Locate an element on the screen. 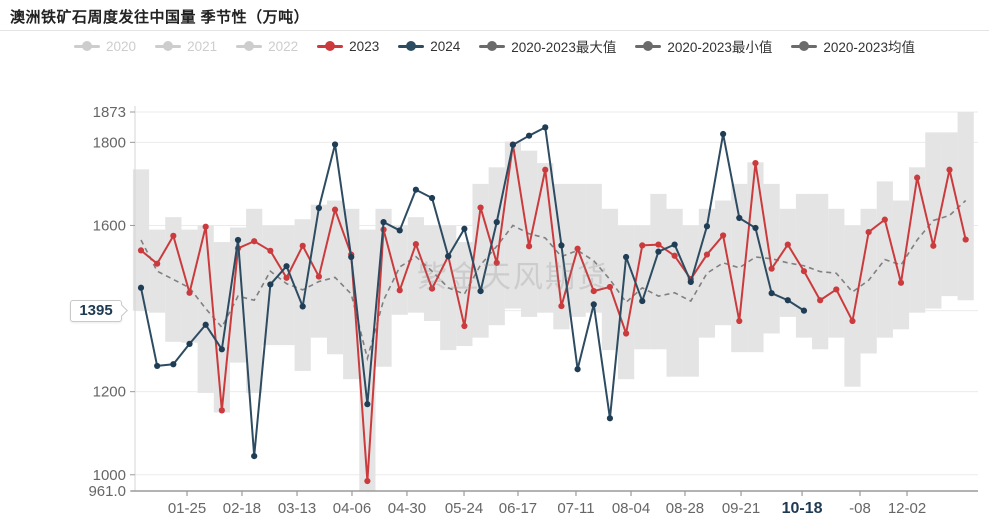 The width and height of the screenshot is (989, 525). x-axis-label-04-30: 04-30 is located at coordinates (407, 508).